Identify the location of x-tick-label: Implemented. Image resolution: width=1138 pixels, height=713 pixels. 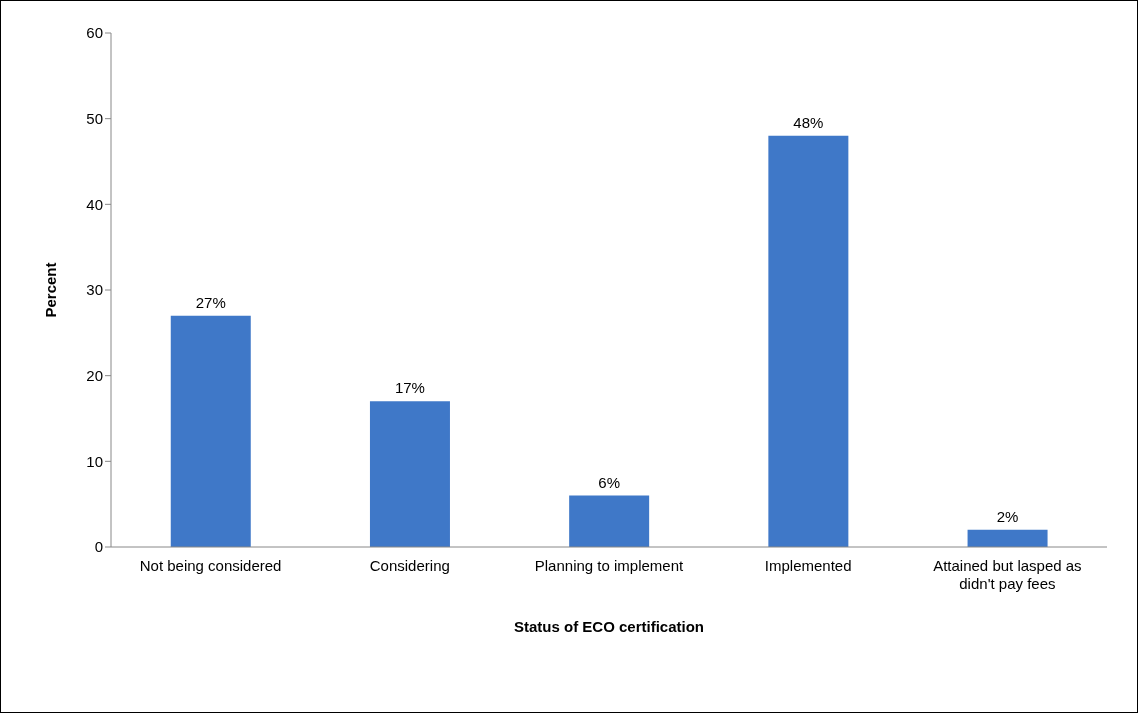
(808, 565).